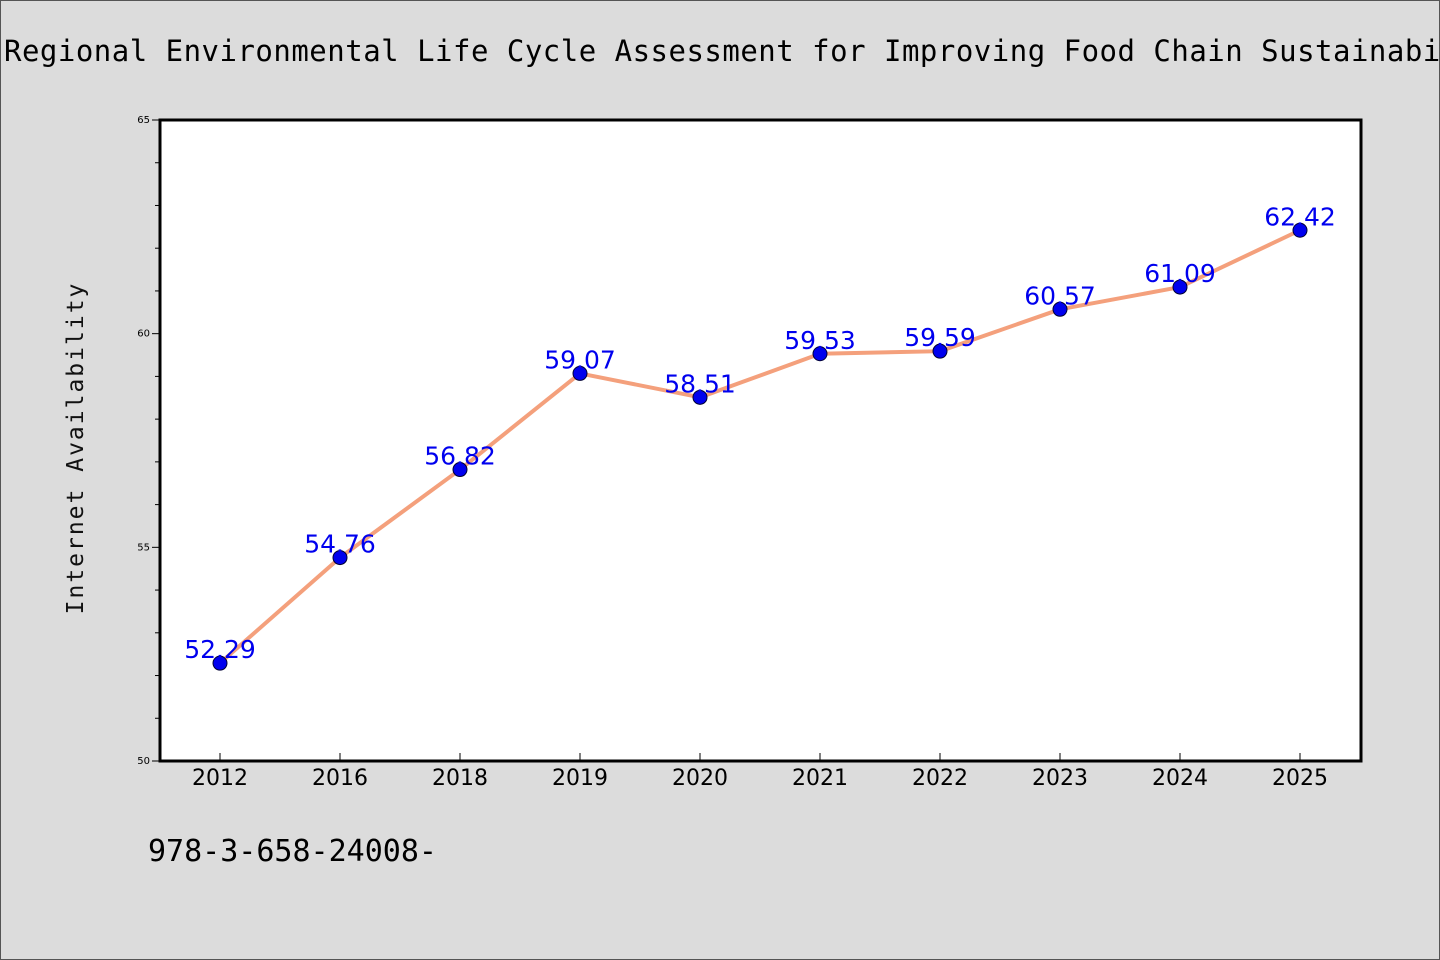 The height and width of the screenshot is (960, 1440). Describe the element at coordinates (940, 778) in the screenshot. I see `x-tick-label: 2022` at that location.